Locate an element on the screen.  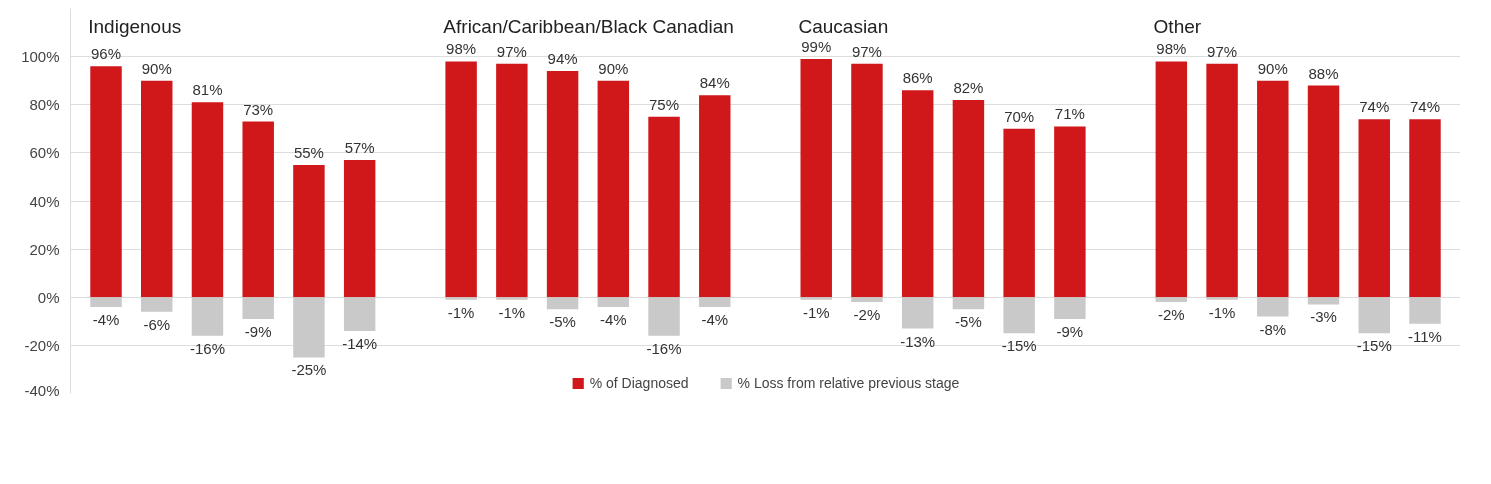
data-label: 99% is located at coordinates (816, 47).